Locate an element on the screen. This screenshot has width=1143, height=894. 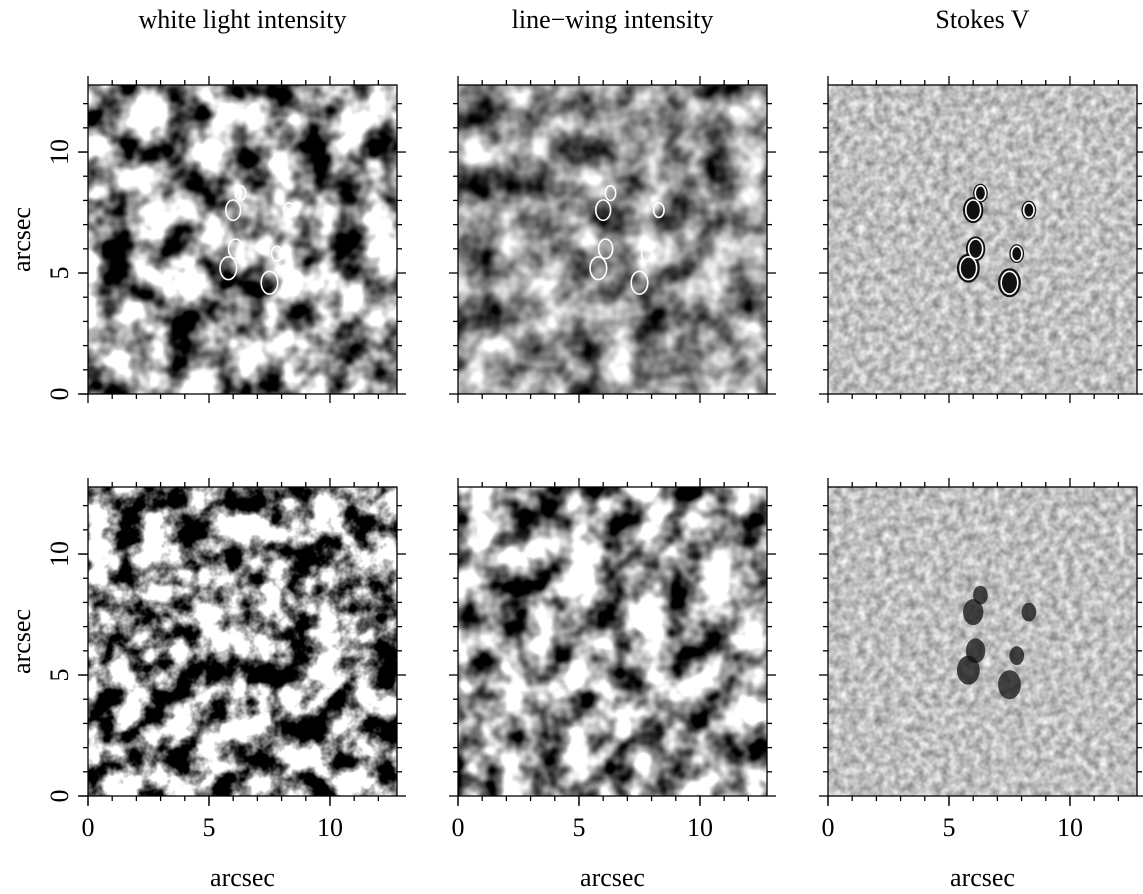
panel-title: white light intensity is located at coordinates (243, 19).